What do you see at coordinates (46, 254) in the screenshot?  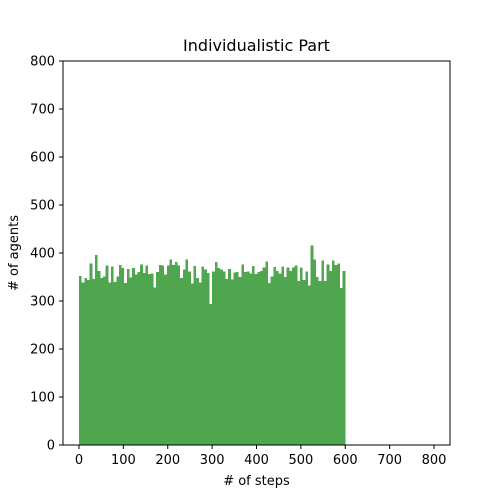 I see `y-axis: 0 100 200 300 400 500 600 700 800` at bounding box center [46, 254].